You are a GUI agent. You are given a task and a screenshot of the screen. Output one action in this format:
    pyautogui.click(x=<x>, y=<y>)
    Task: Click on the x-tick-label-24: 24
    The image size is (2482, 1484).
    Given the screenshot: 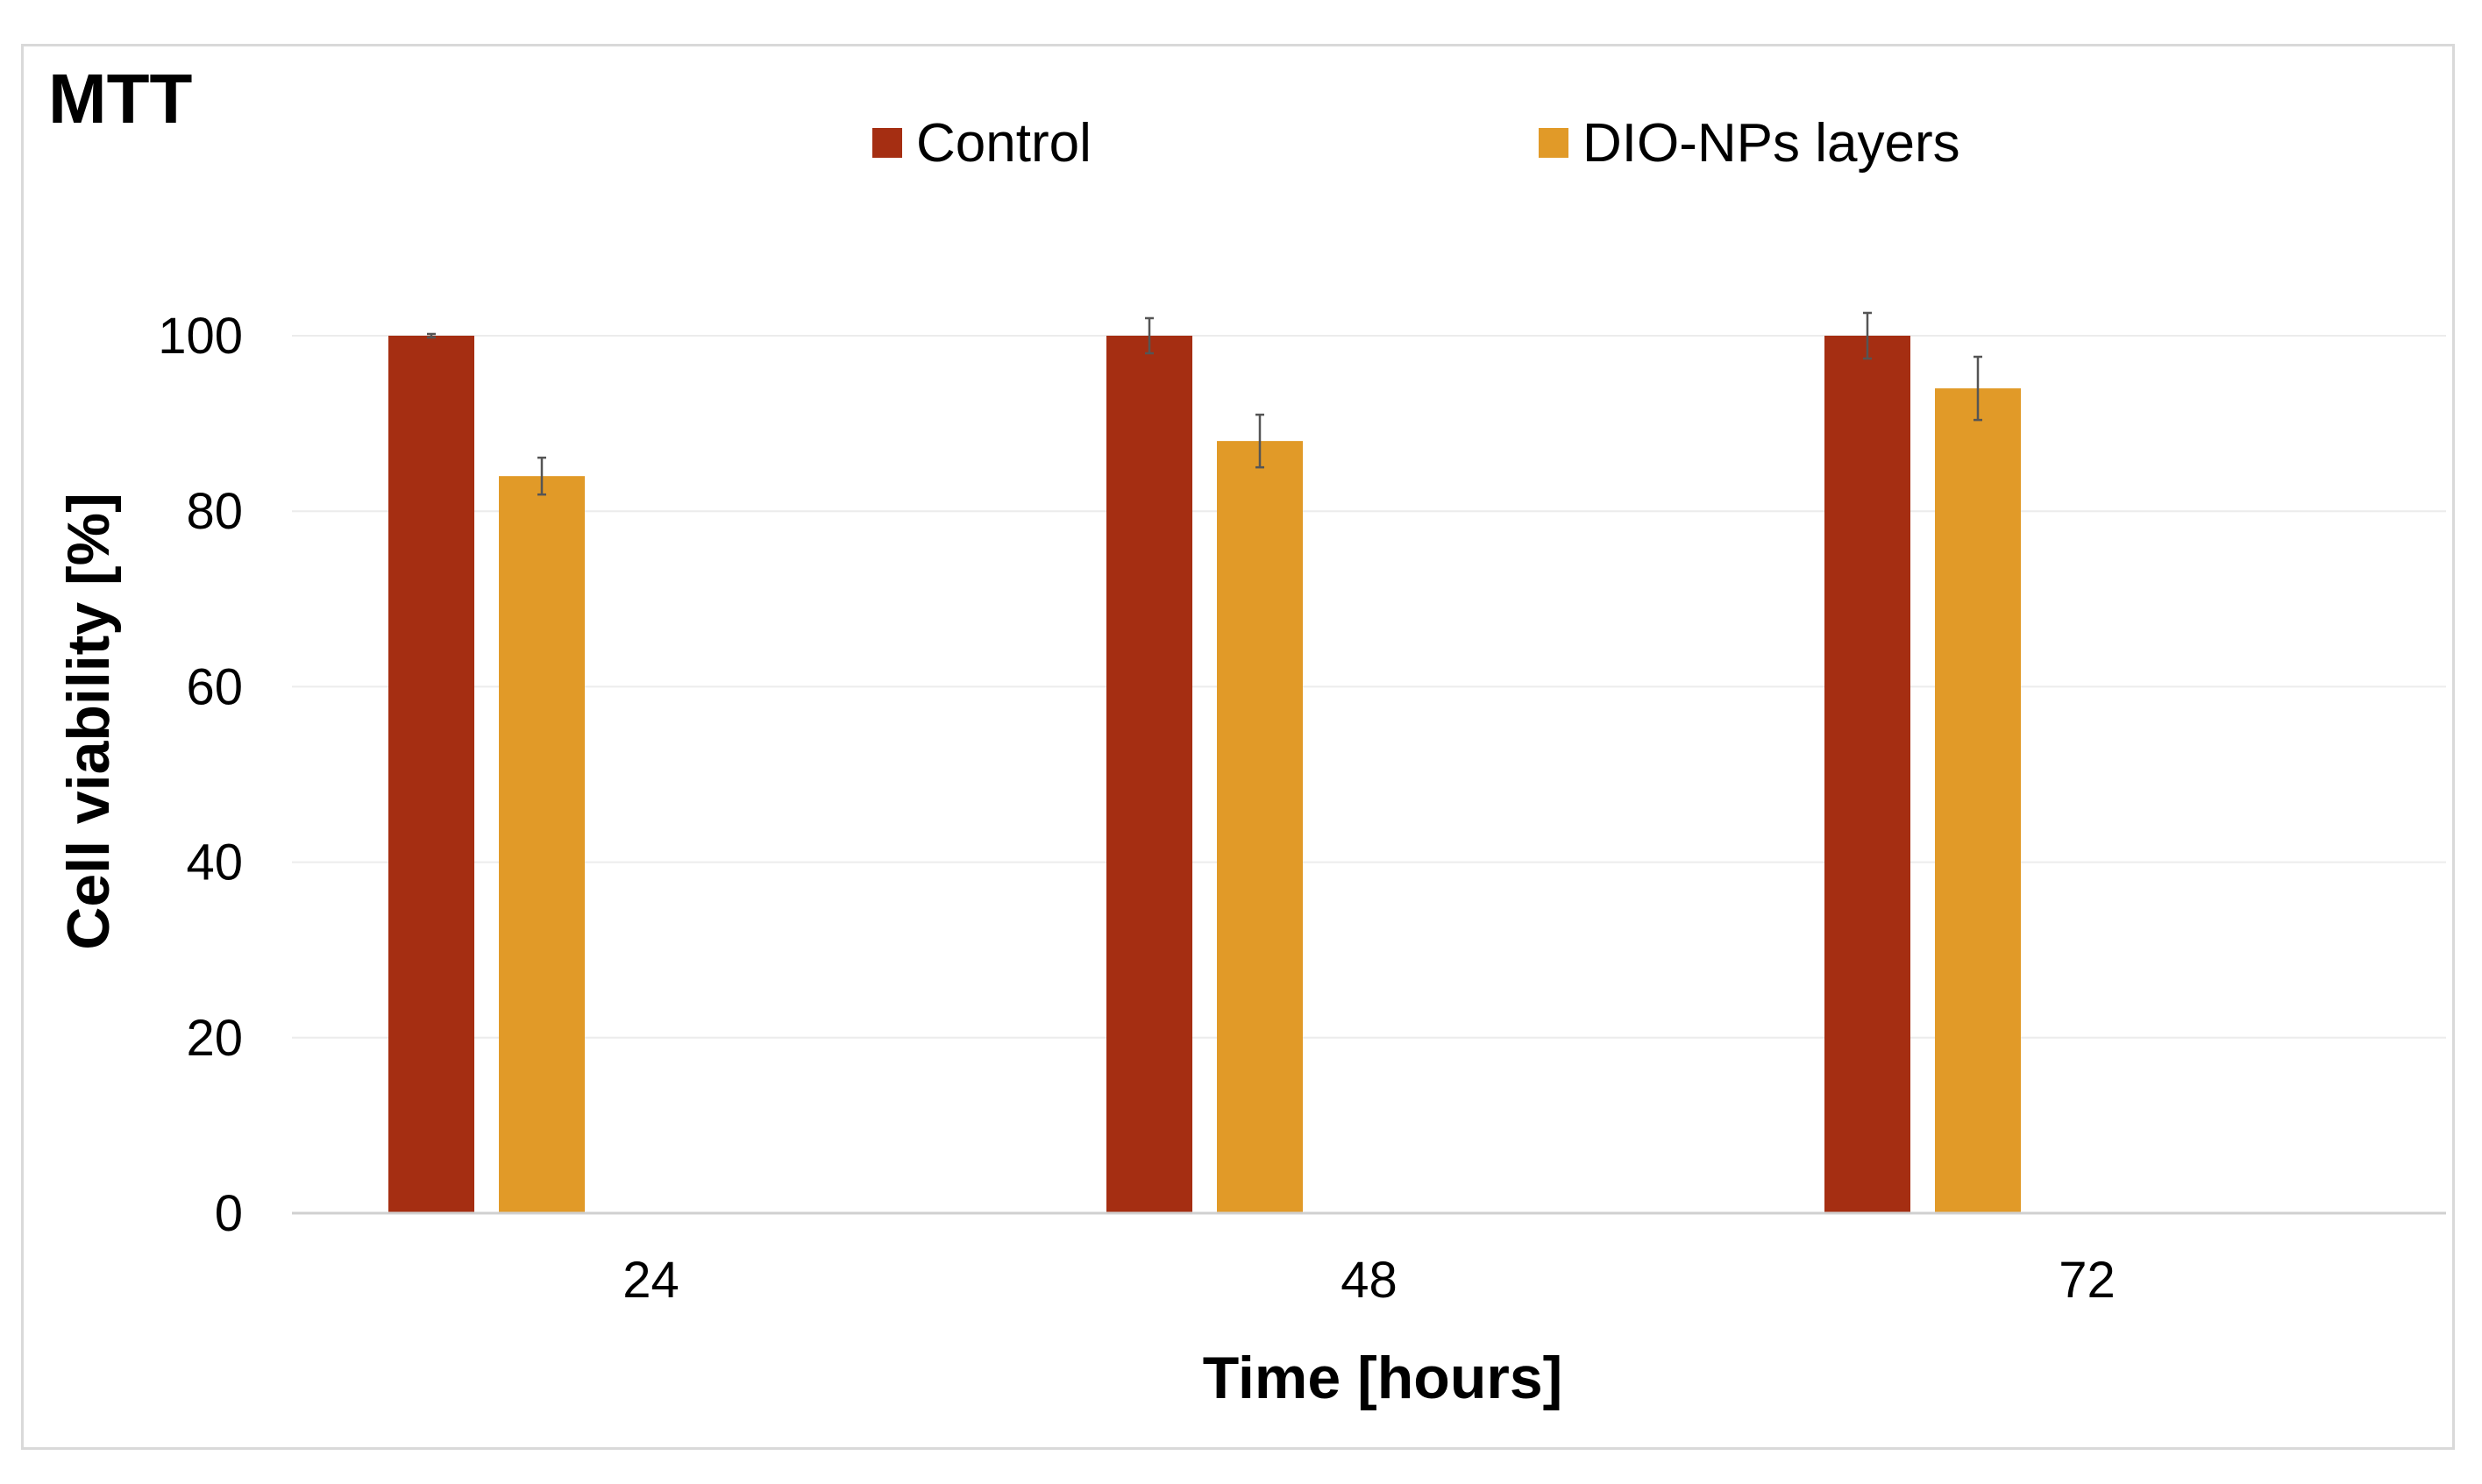 What is the action you would take?
    pyautogui.click(x=650, y=1280)
    